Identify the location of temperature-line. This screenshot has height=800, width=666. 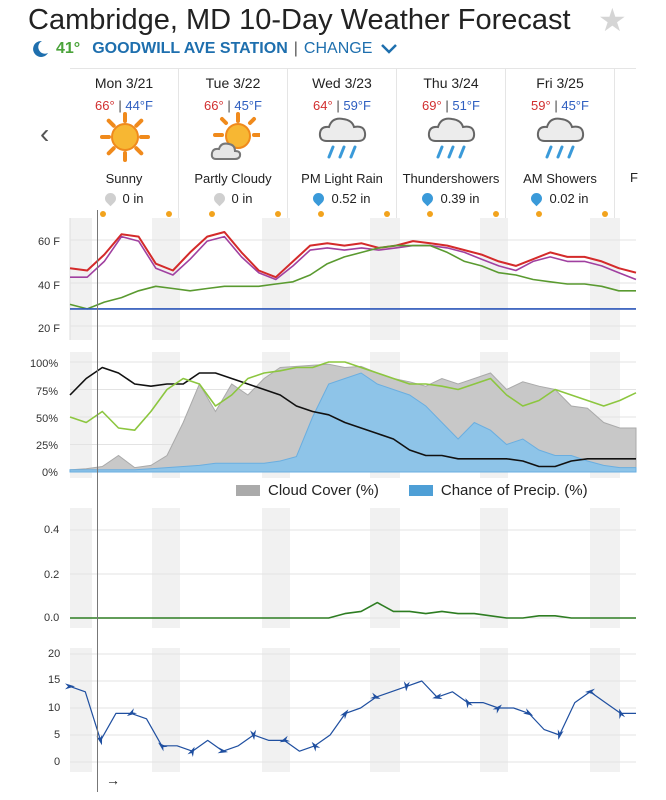
(353, 255).